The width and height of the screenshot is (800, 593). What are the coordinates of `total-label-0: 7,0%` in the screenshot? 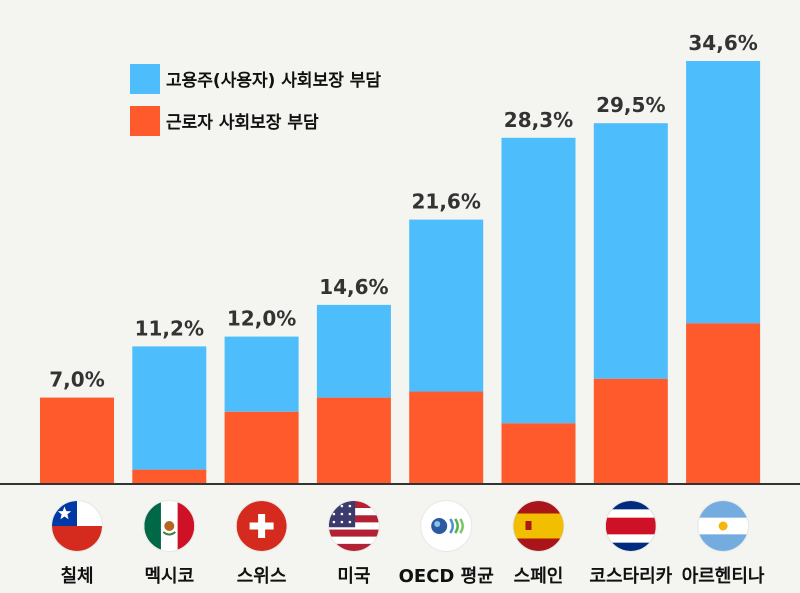 It's located at (76, 380).